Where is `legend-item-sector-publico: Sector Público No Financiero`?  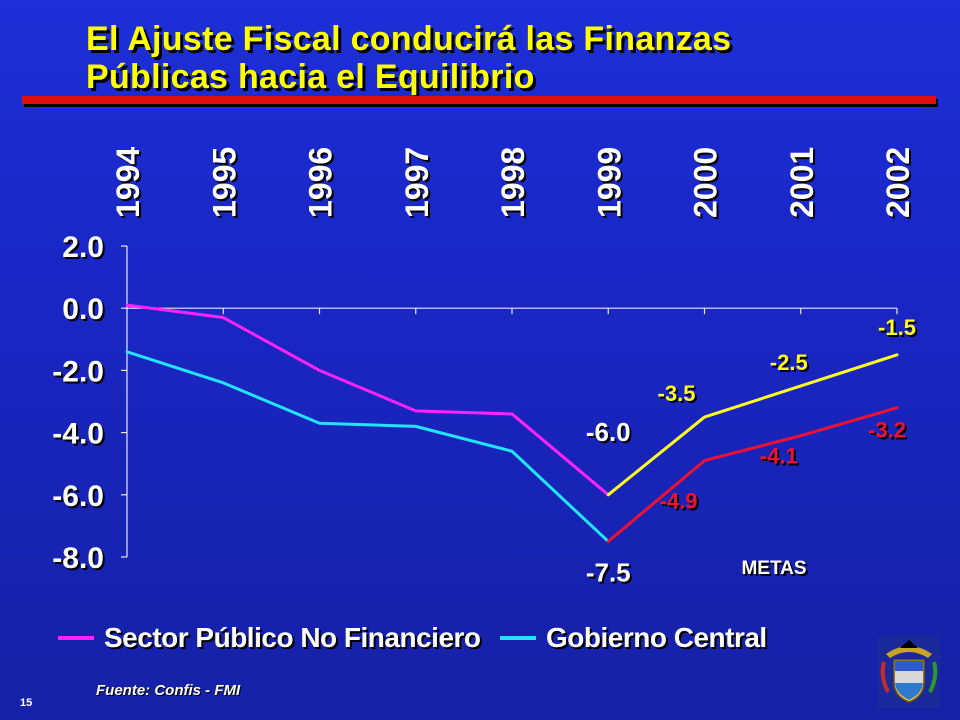 legend-item-sector-publico: Sector Público No Financiero is located at coordinates (269, 638).